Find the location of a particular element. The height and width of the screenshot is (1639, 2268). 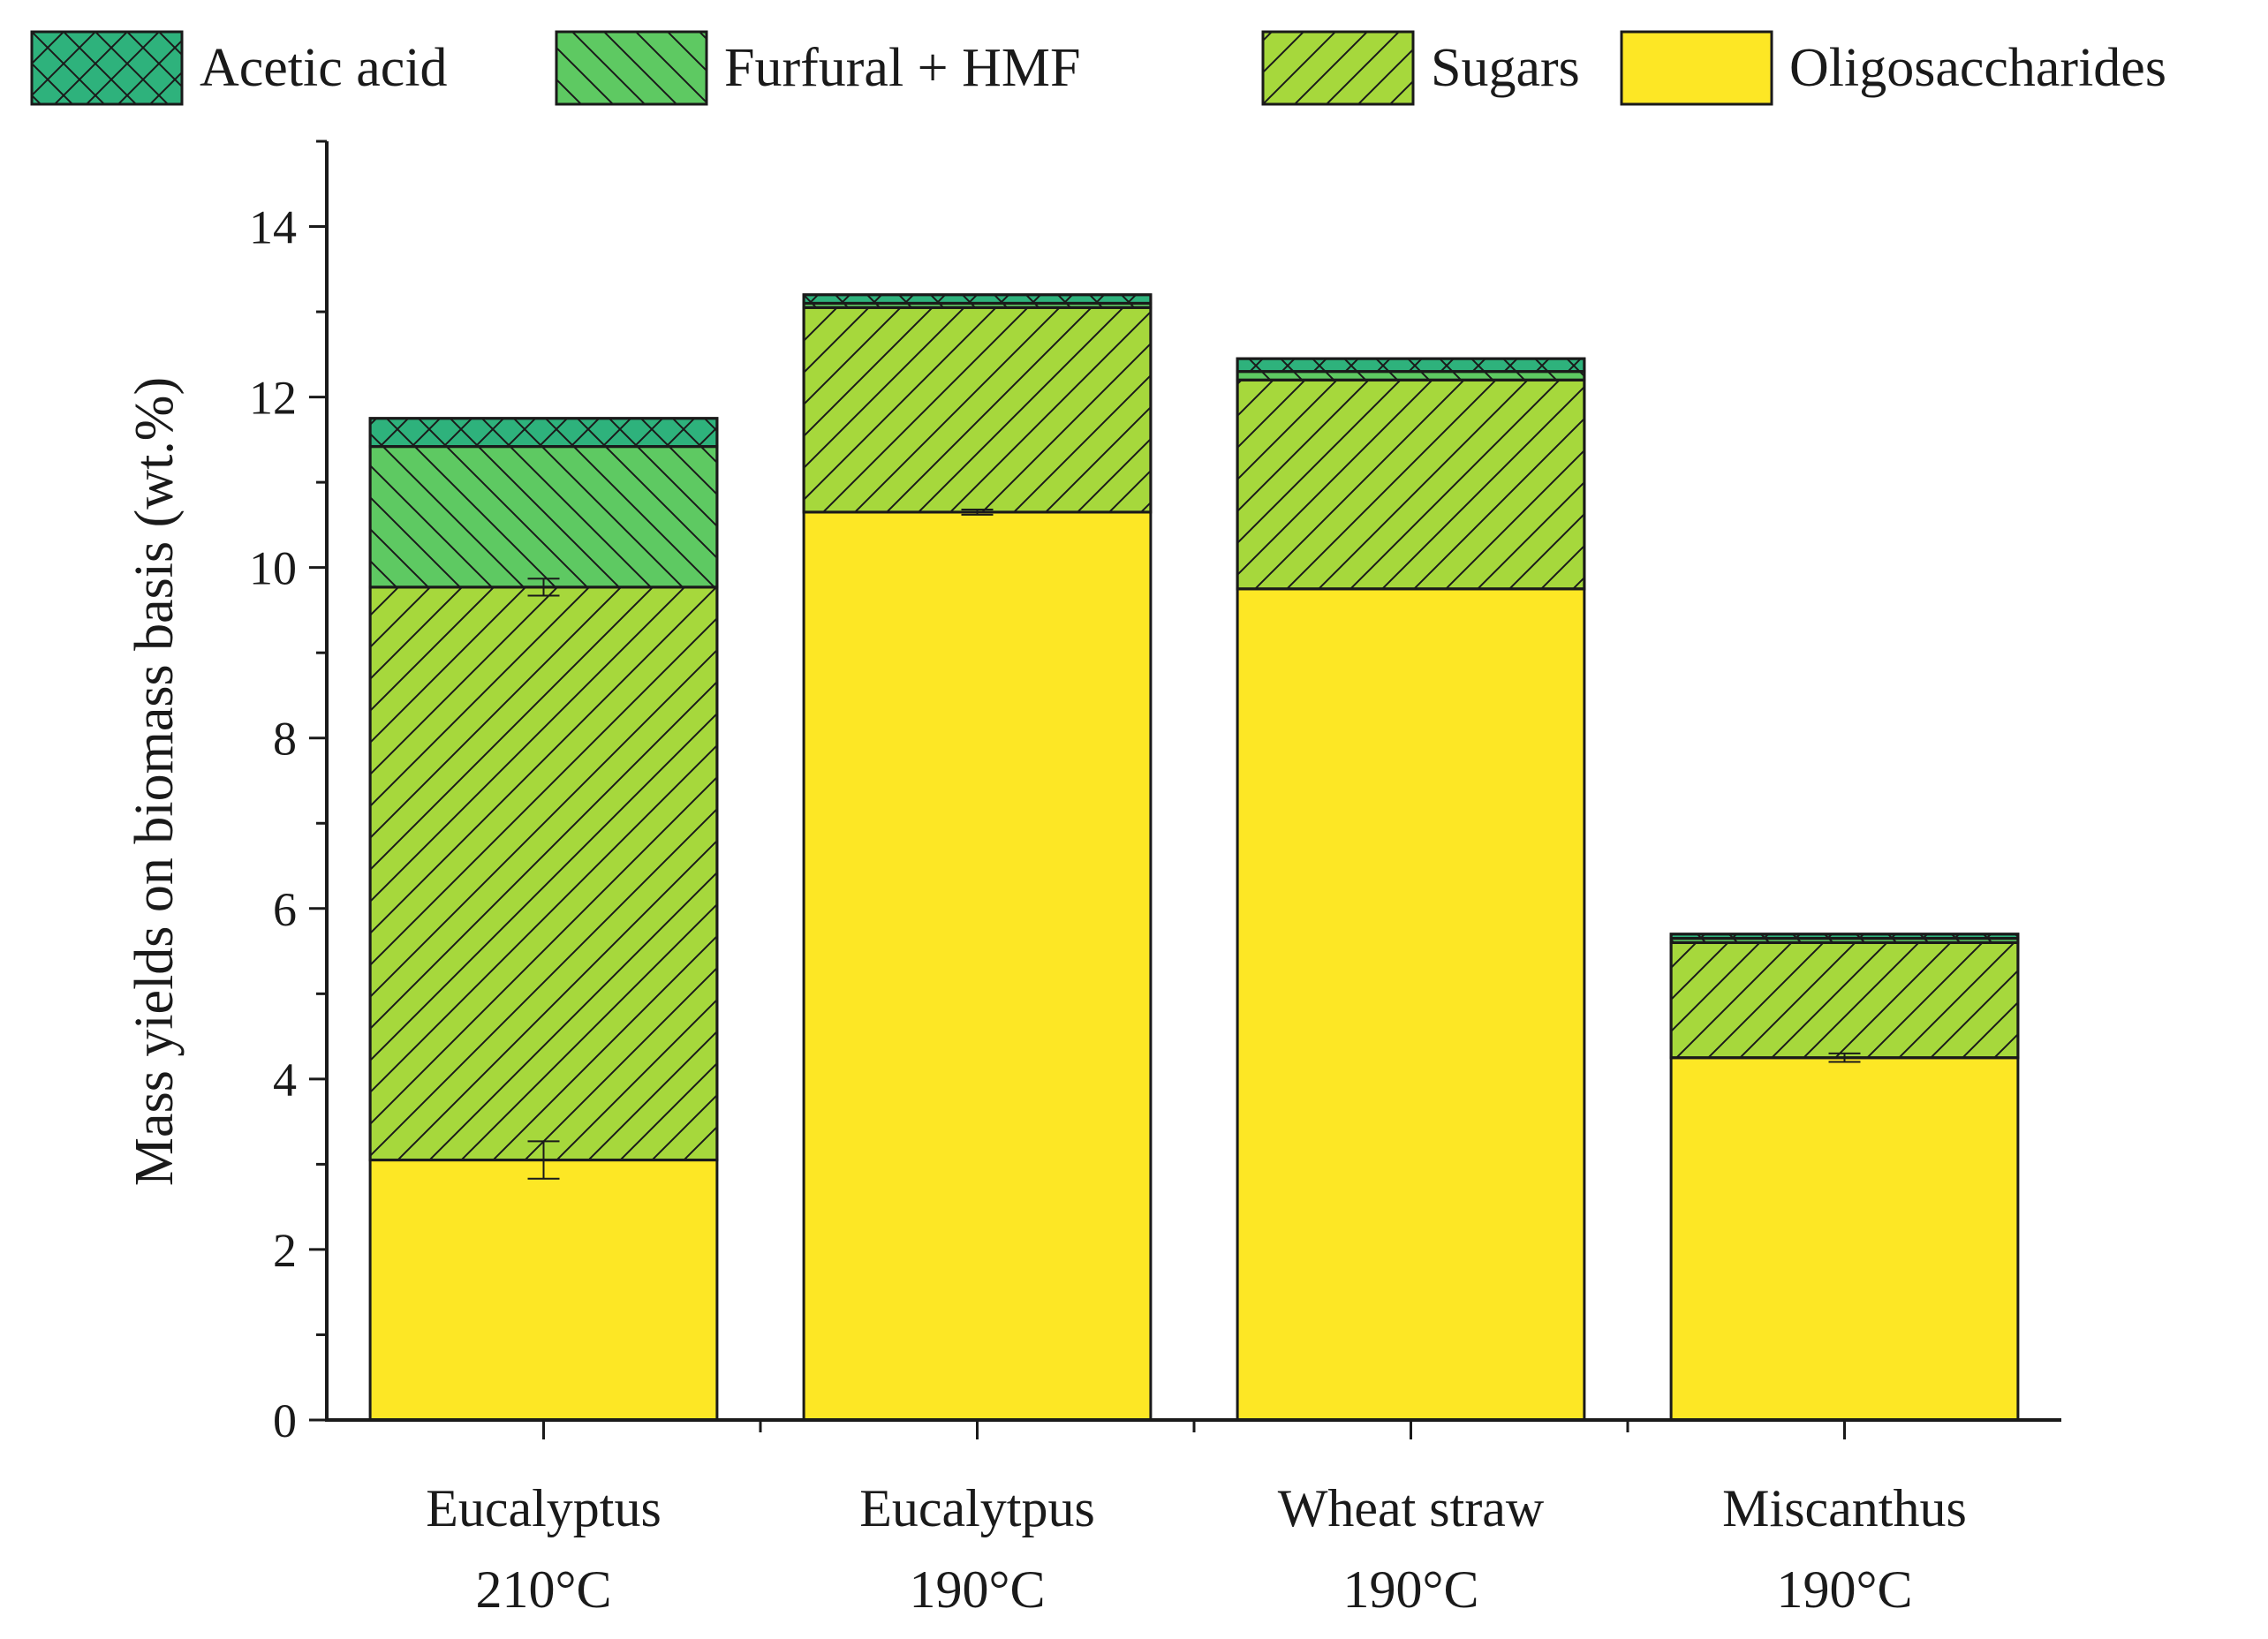

y-tick-label-4: 4 is located at coordinates (285, 1080).